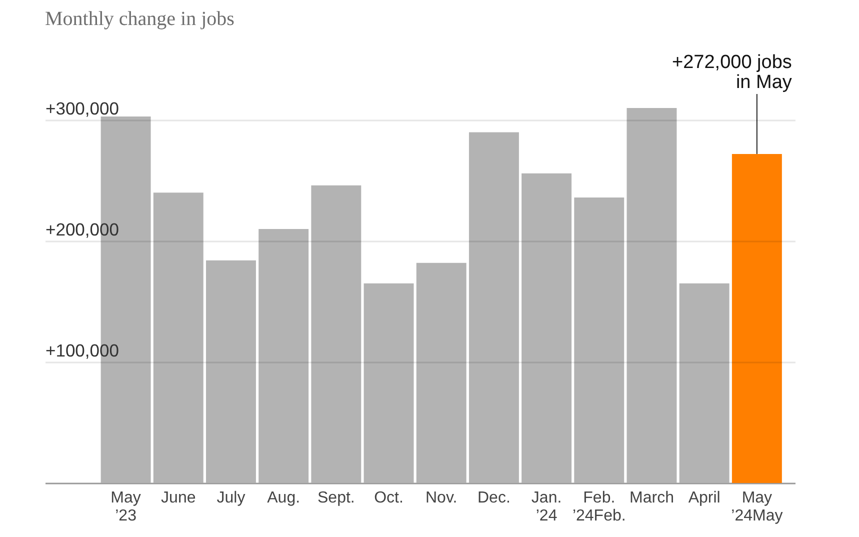 This screenshot has width=859, height=537. What do you see at coordinates (442, 498) in the screenshot?
I see `x-tick-label: Nov.` at bounding box center [442, 498].